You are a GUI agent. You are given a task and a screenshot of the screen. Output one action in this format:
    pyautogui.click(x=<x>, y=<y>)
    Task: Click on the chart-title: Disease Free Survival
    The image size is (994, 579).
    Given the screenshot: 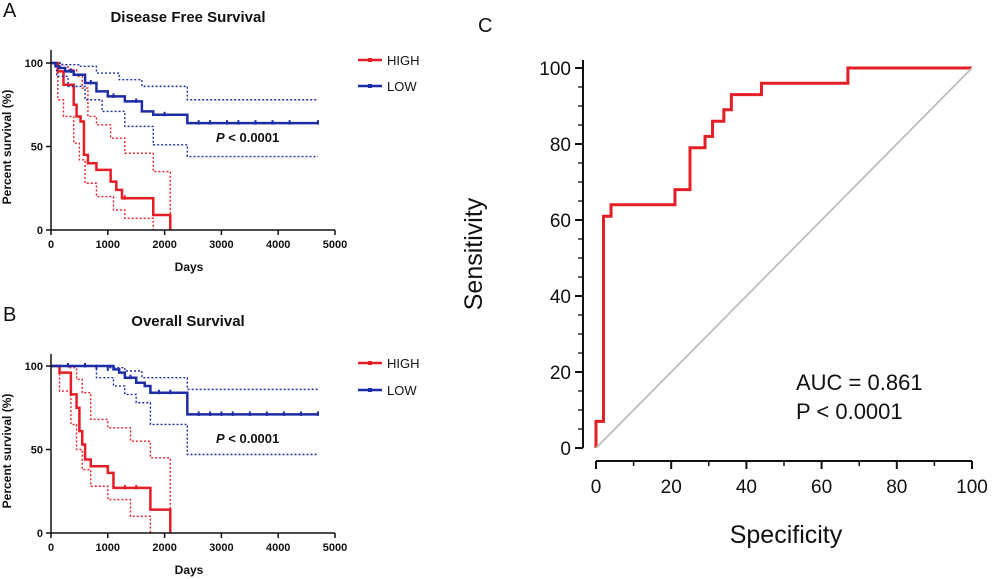 What is the action you would take?
    pyautogui.click(x=187, y=17)
    